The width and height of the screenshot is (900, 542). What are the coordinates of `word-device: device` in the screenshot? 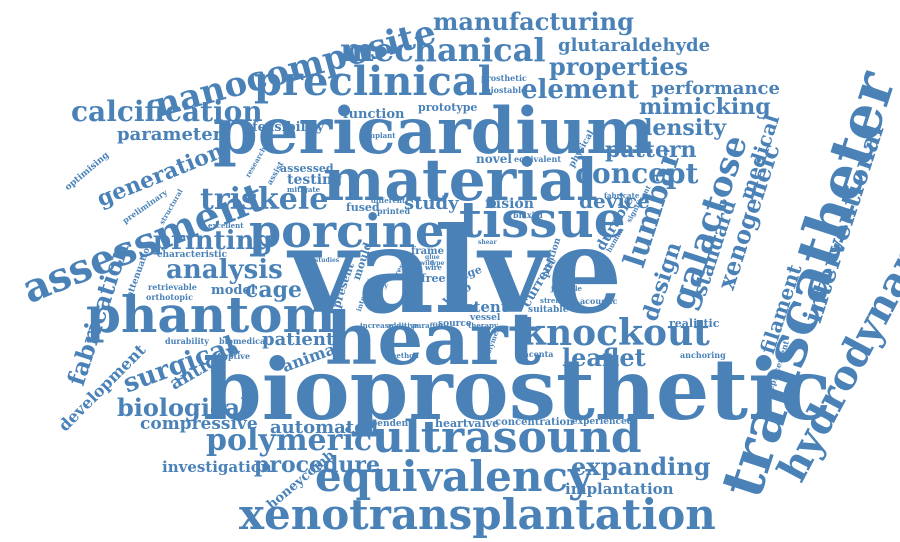 It's located at (614, 201).